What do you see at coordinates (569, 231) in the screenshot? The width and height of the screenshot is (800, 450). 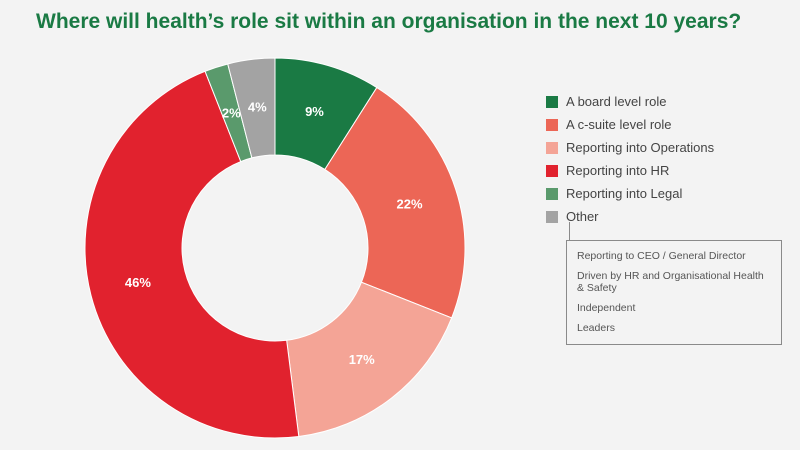 I see `other-connector-line` at bounding box center [569, 231].